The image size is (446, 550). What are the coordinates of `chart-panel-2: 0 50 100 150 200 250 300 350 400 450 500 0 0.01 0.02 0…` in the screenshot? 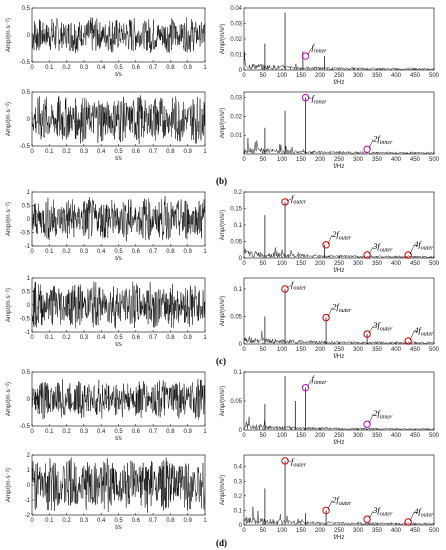 It's located at (329, 46).